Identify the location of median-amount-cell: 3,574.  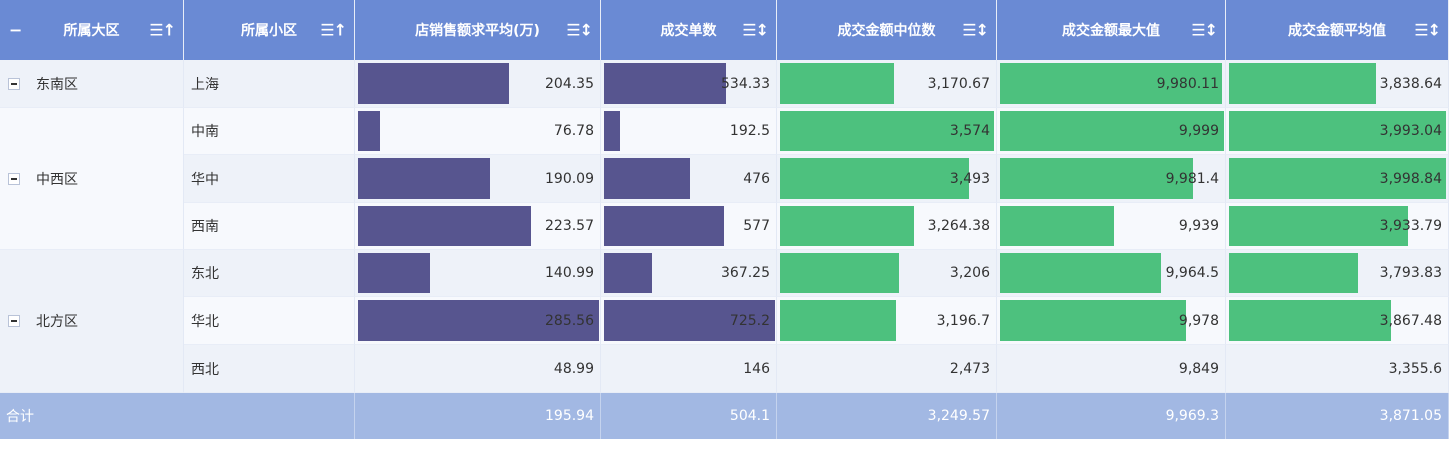
(887, 131).